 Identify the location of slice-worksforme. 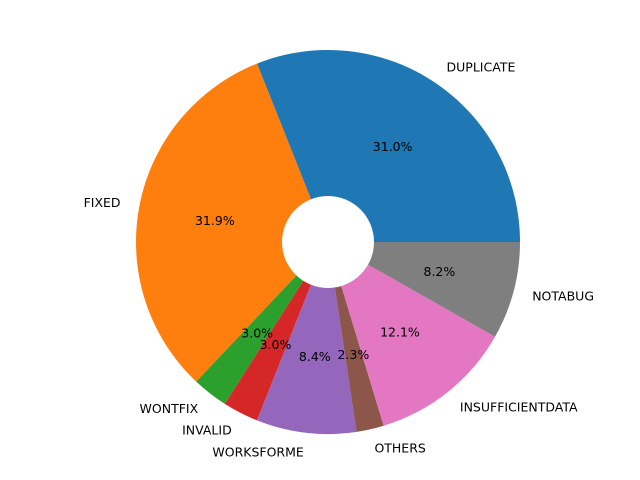
(306, 338).